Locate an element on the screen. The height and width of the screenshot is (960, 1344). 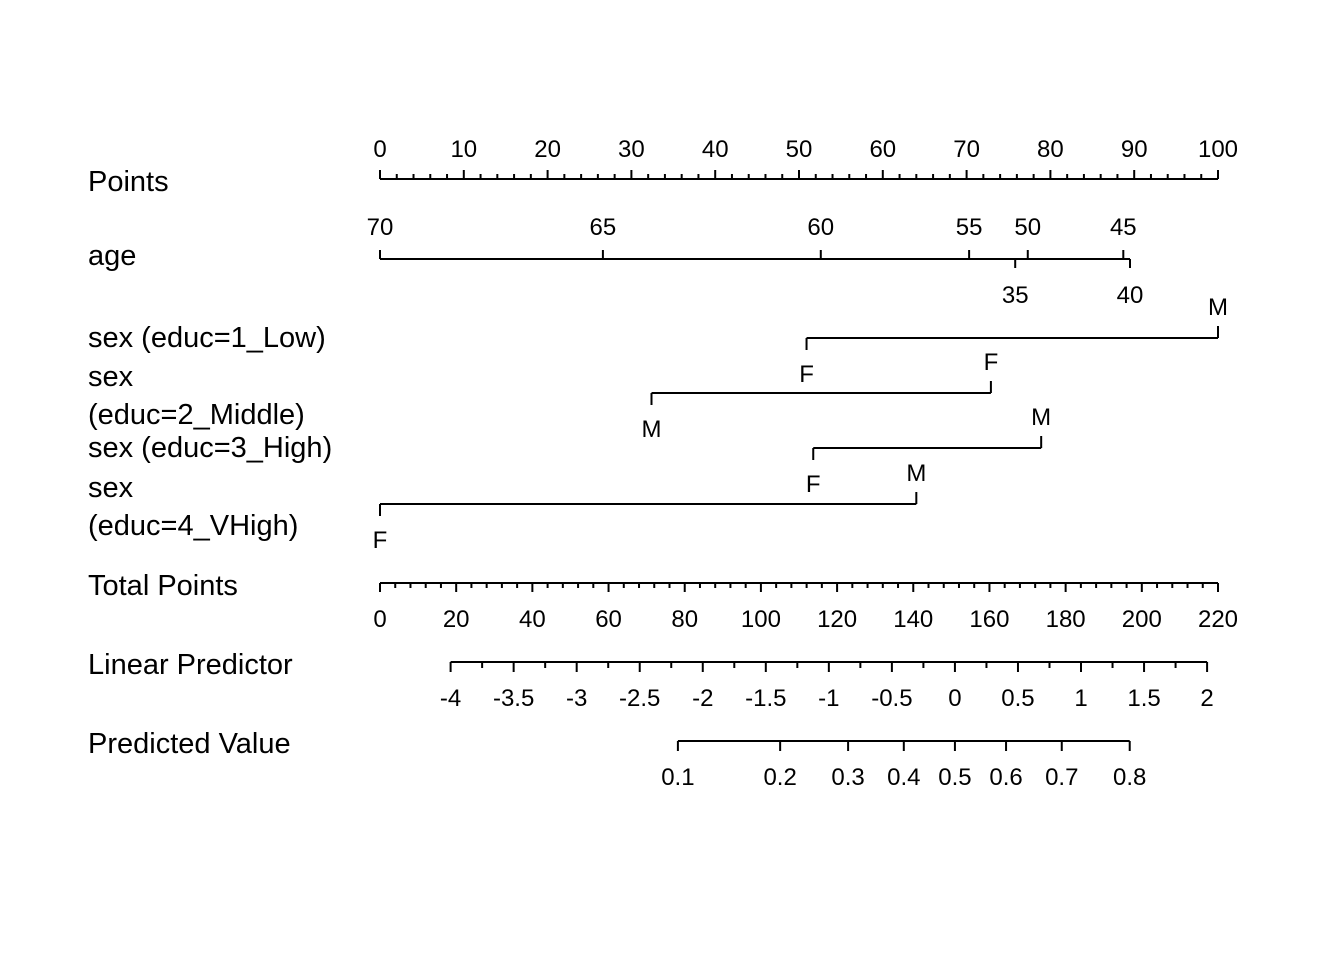
points-tick-label: 20 is located at coordinates (547, 149).